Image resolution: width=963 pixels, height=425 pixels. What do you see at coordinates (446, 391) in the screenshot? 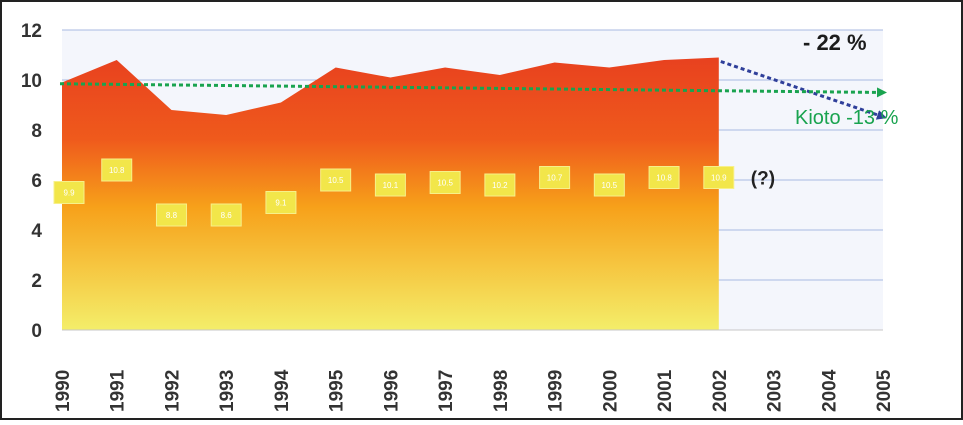
I see `x-tick-label: 1997` at bounding box center [446, 391].